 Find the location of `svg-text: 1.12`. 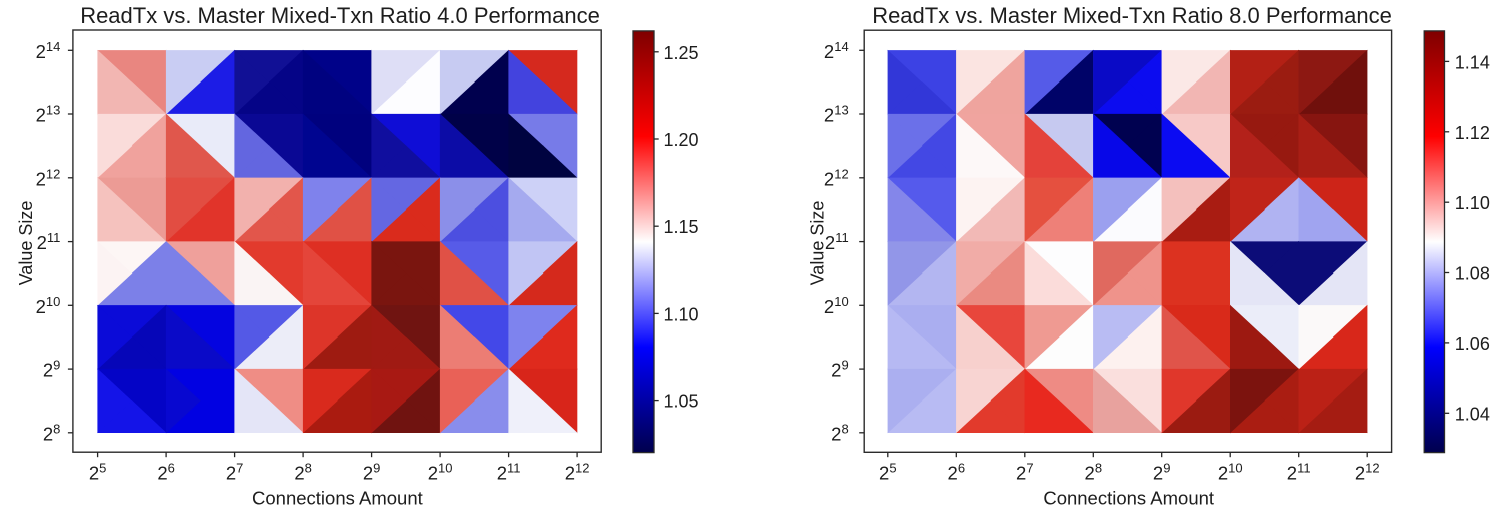

svg-text: 1.12 is located at coordinates (1472, 133).